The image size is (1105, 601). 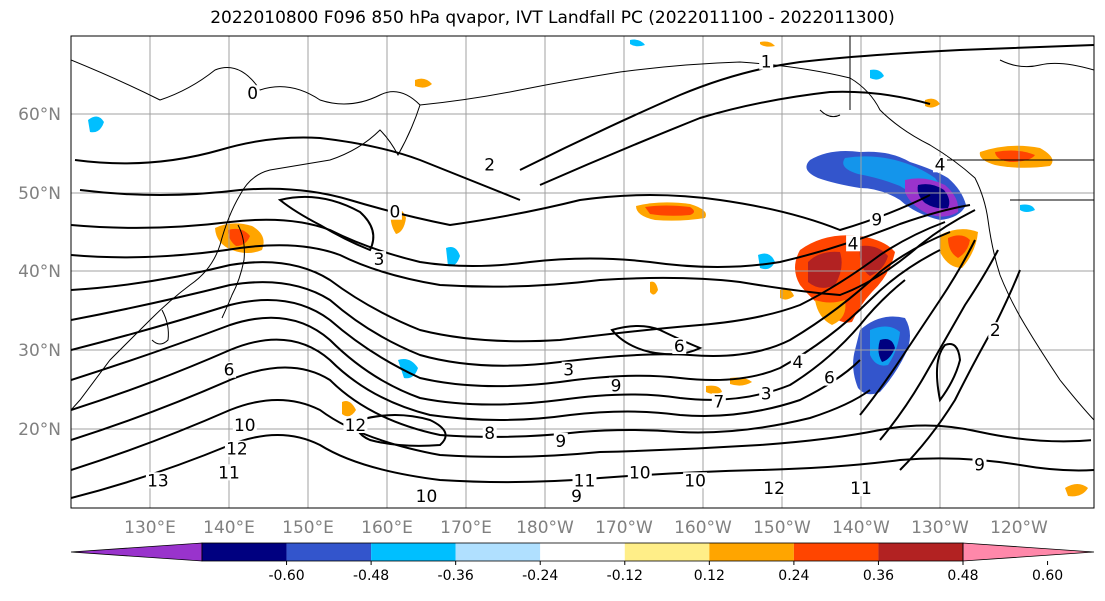 I want to click on lon-label: 160°E, so click(x=387, y=528).